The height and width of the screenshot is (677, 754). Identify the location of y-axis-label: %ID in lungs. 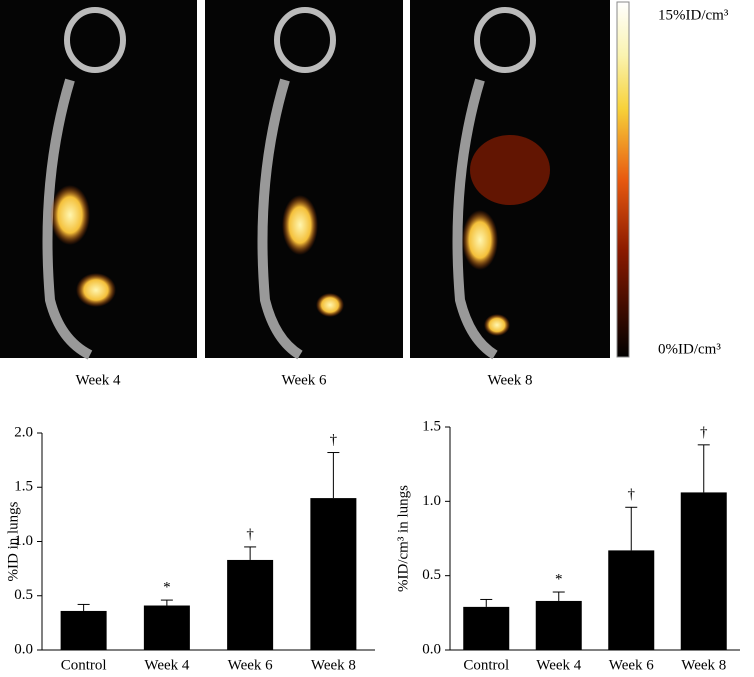
(13, 541).